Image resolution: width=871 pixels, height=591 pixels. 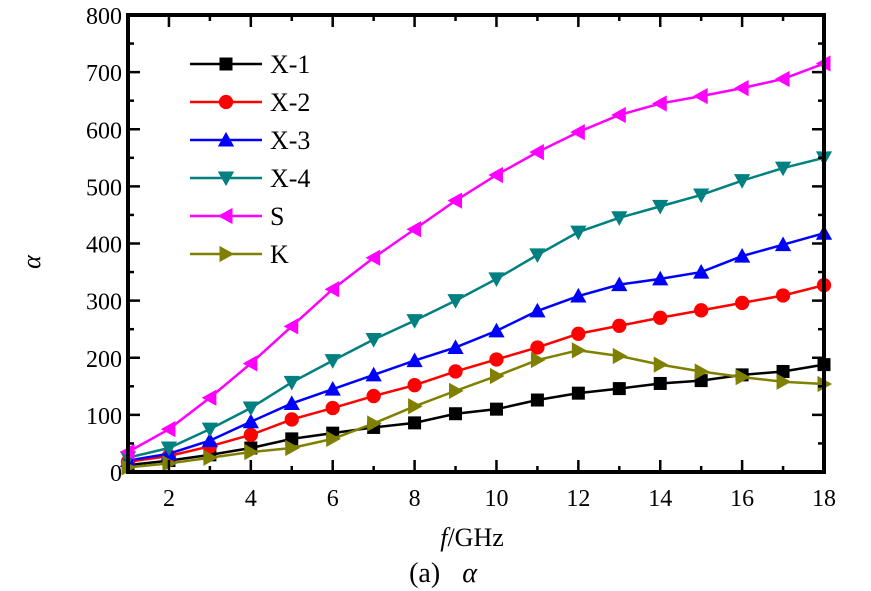 I want to click on legend-label: X-2, so click(x=290, y=102).